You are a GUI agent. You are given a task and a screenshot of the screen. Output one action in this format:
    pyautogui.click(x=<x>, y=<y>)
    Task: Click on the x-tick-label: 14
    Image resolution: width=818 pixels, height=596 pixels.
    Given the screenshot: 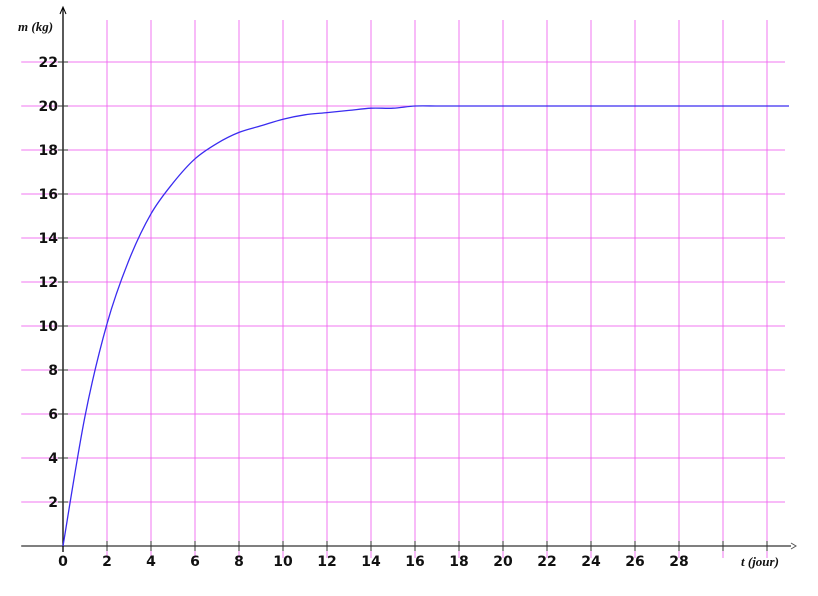 What is the action you would take?
    pyautogui.click(x=371, y=562)
    